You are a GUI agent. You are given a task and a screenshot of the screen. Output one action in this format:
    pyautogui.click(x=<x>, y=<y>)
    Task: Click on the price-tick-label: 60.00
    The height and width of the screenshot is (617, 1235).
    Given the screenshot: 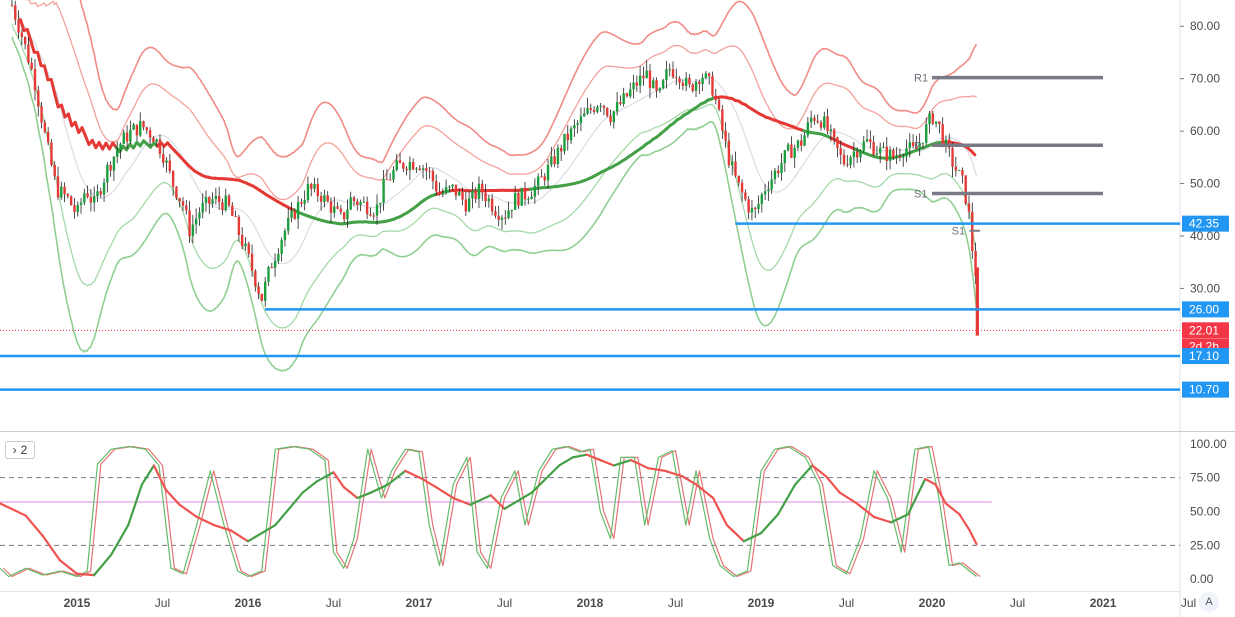 What is the action you would take?
    pyautogui.click(x=1205, y=131)
    